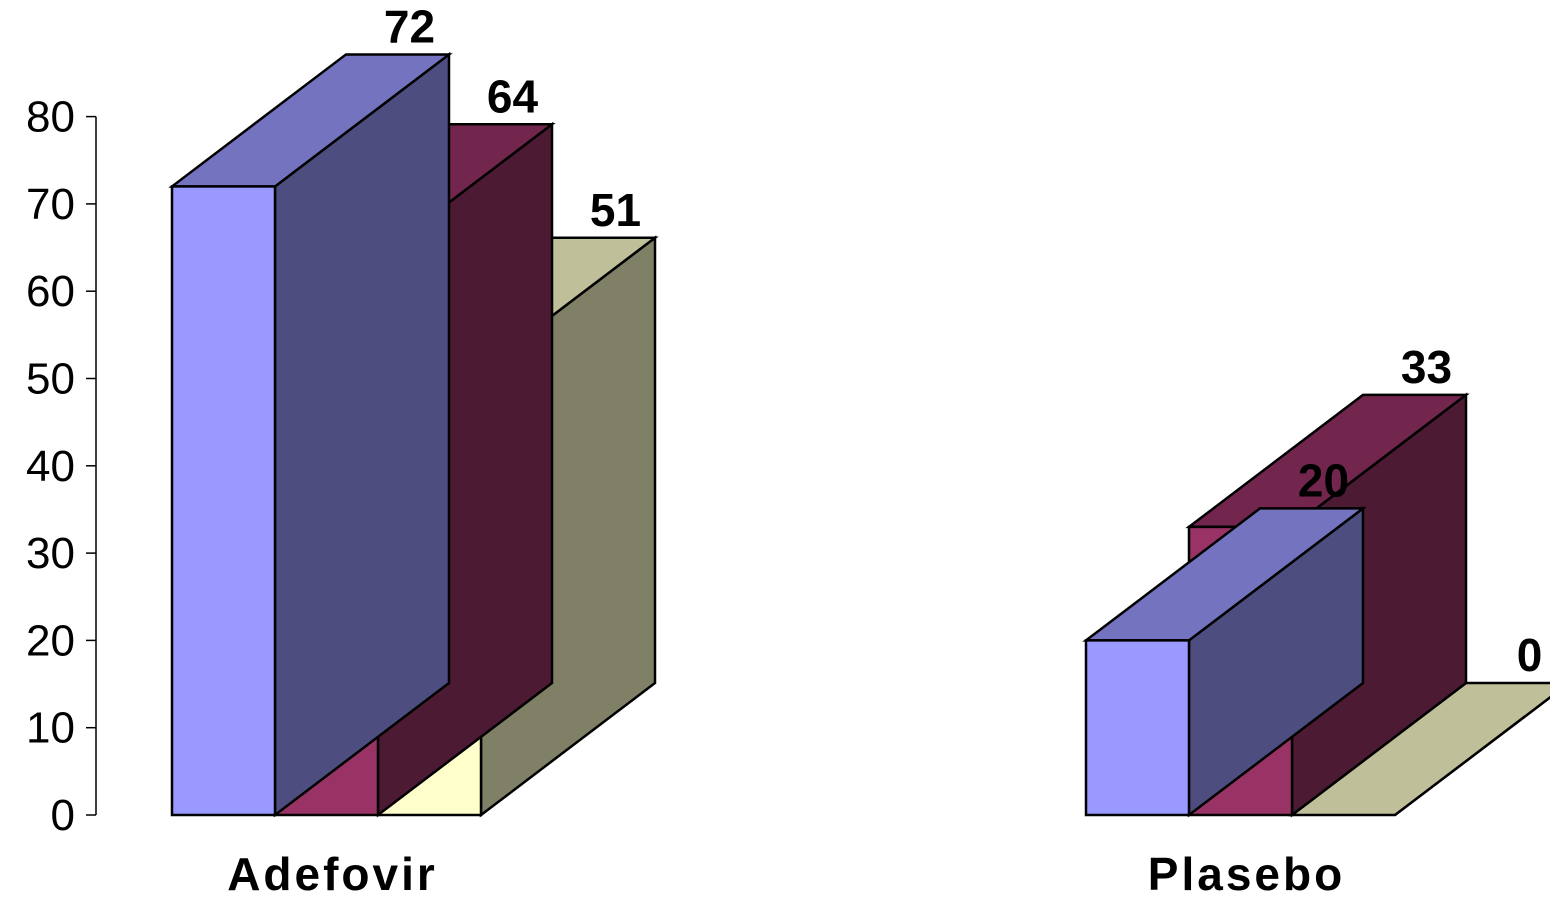 The image size is (1550, 898). What do you see at coordinates (50, 117) in the screenshot?
I see `y-tick-label: 80` at bounding box center [50, 117].